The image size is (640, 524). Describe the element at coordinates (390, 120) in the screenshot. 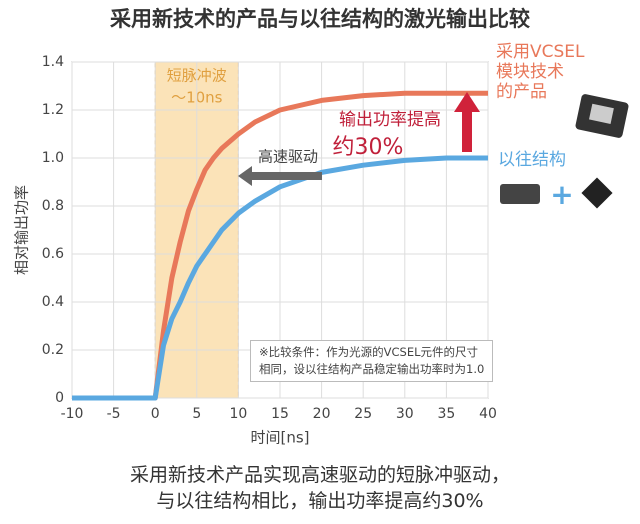

I see `annotation: 输出功率提高` at that location.